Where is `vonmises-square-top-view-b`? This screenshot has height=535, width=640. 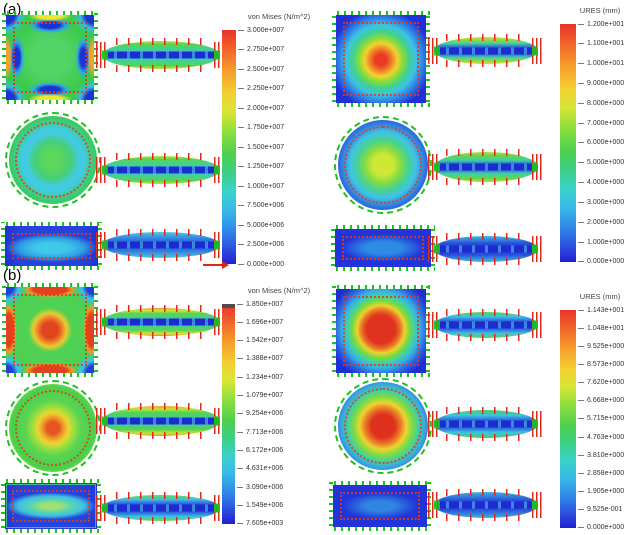
vonmises-square-top-view-b is located at coordinates (50, 330).